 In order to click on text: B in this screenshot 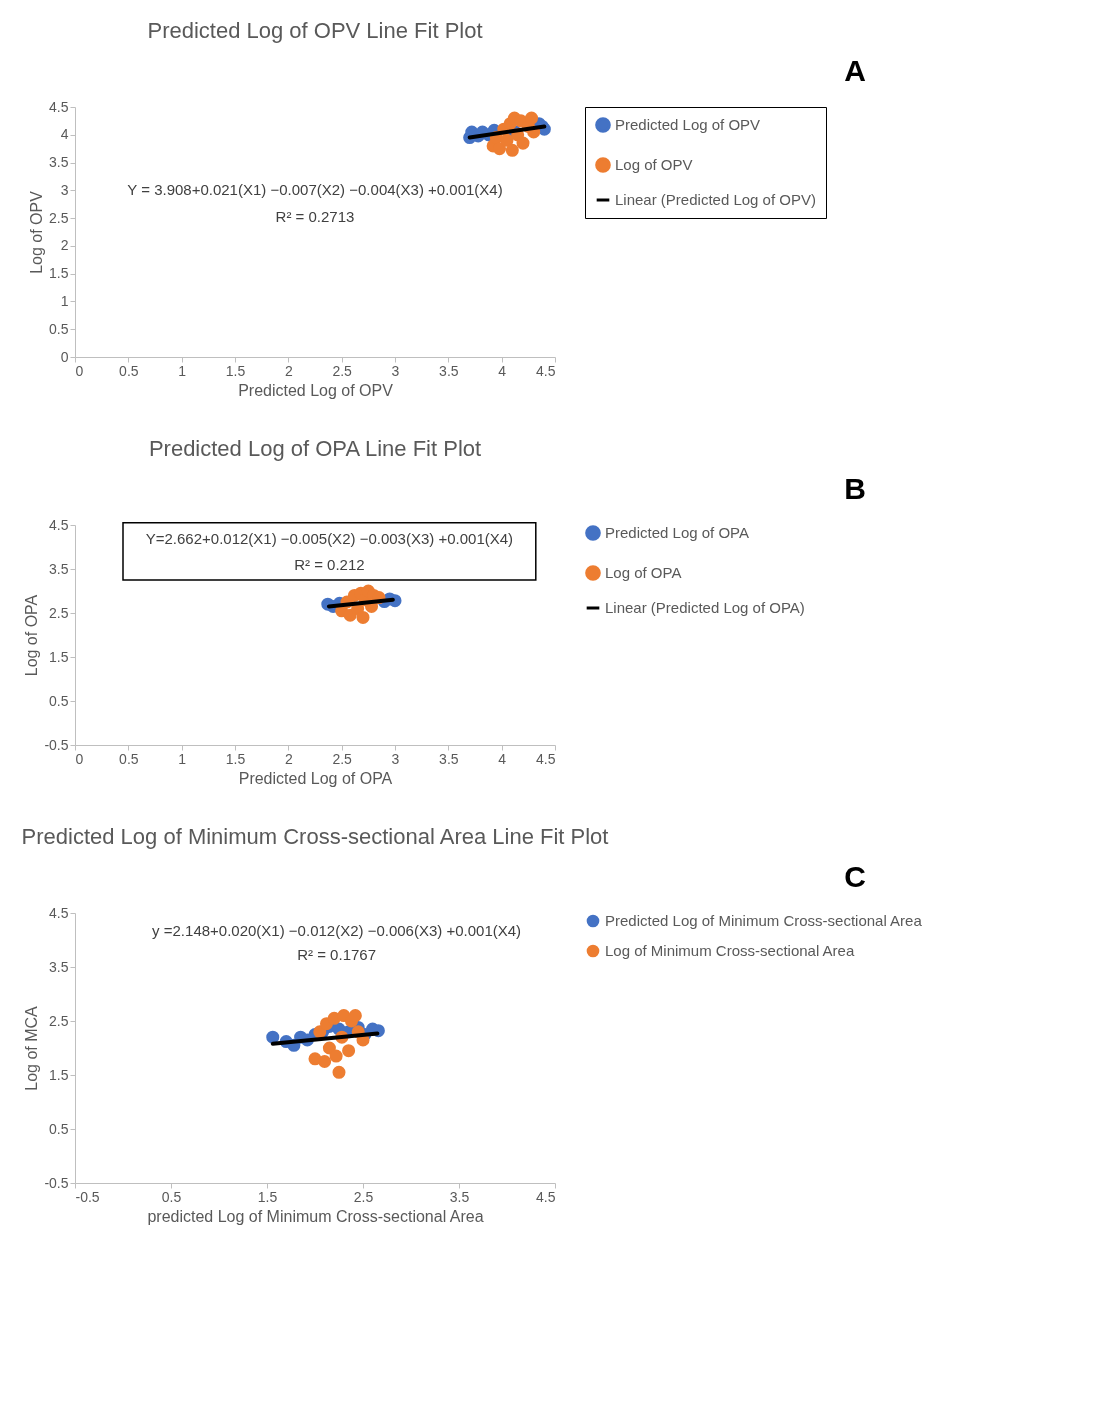, I will do `click(855, 488)`.